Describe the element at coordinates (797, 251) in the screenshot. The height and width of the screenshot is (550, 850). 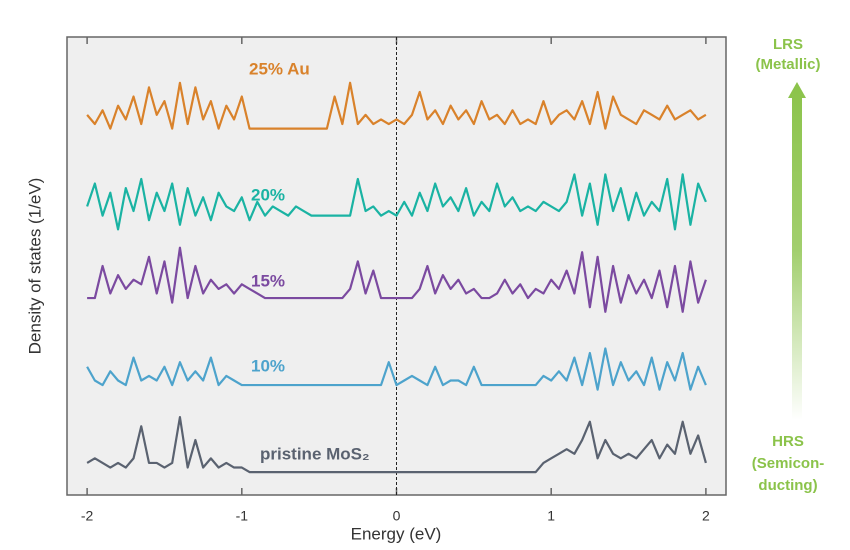
I see `state-arrow` at that location.